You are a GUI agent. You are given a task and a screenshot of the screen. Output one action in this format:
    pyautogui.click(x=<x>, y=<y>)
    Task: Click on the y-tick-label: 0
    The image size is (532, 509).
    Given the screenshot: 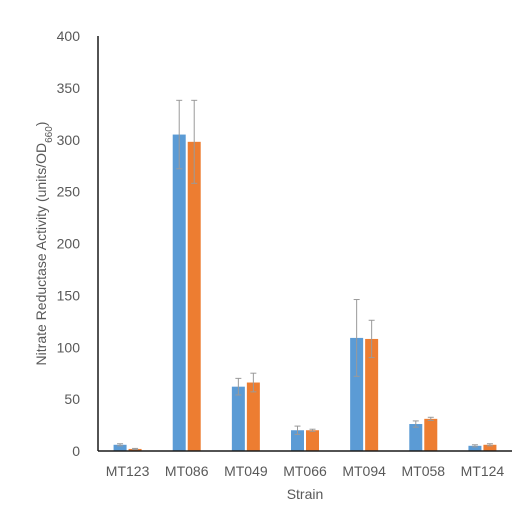 What is the action you would take?
    pyautogui.click(x=76, y=451)
    